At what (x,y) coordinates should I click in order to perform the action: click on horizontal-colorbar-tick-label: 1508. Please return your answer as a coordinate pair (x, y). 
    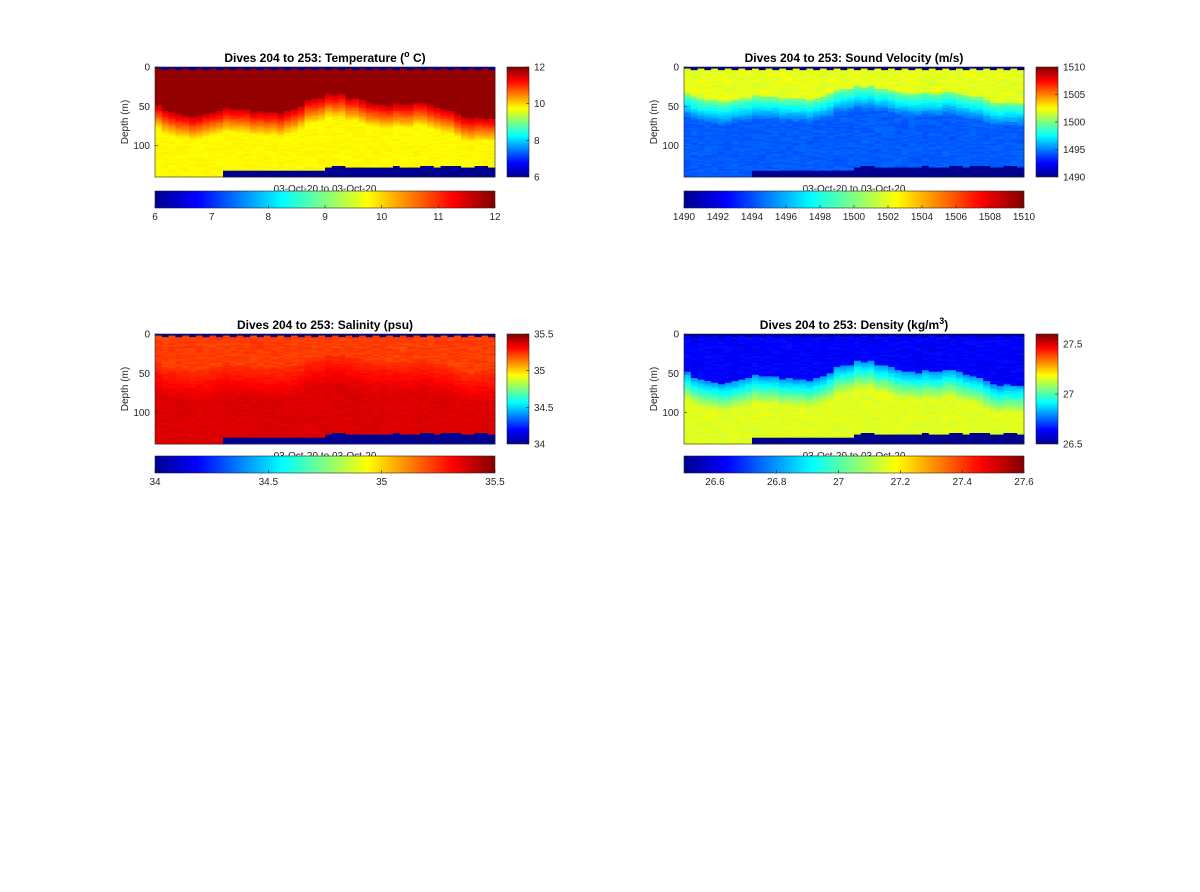
    Looking at the image, I should click on (990, 217).